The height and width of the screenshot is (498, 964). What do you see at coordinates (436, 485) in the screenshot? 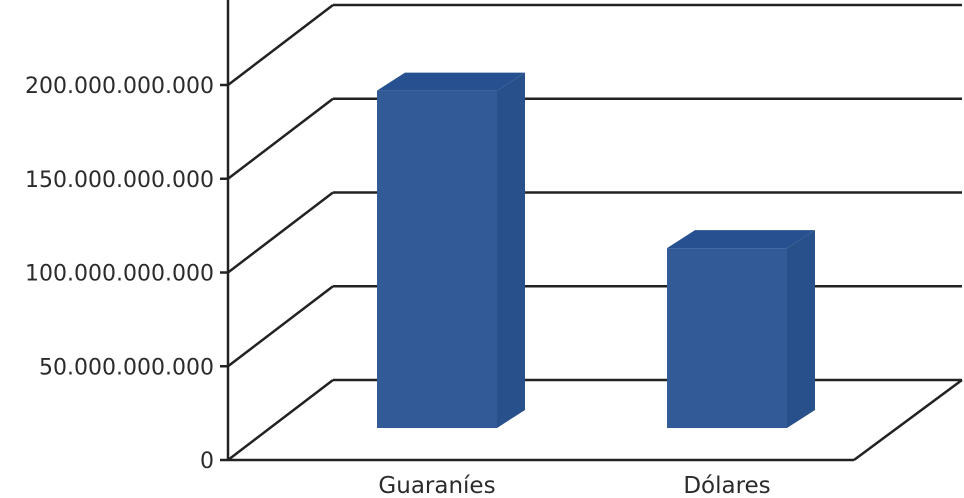
I see `x-tick-label: Guaraníes` at bounding box center [436, 485].